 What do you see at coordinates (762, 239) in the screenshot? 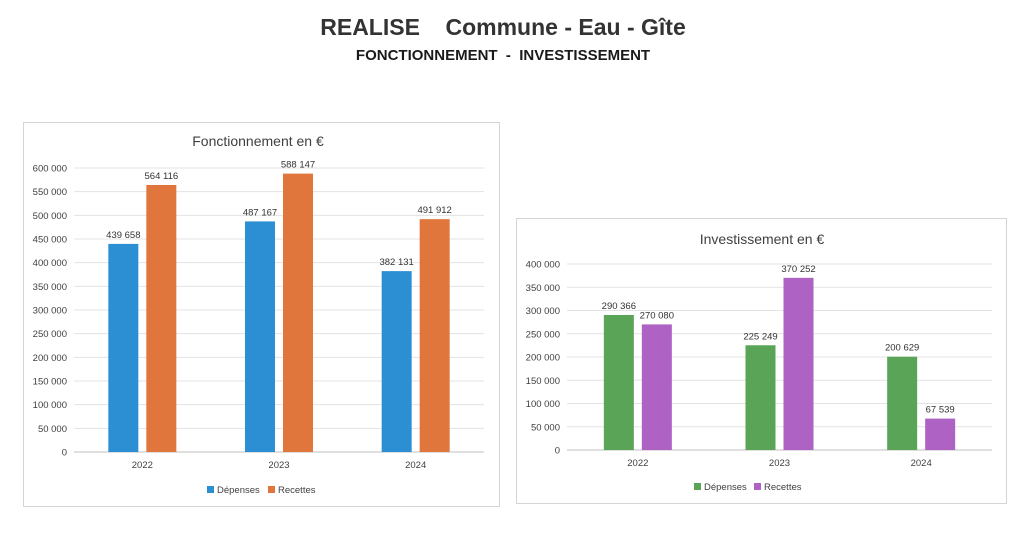
I see `chart-title: Investissement en €` at bounding box center [762, 239].